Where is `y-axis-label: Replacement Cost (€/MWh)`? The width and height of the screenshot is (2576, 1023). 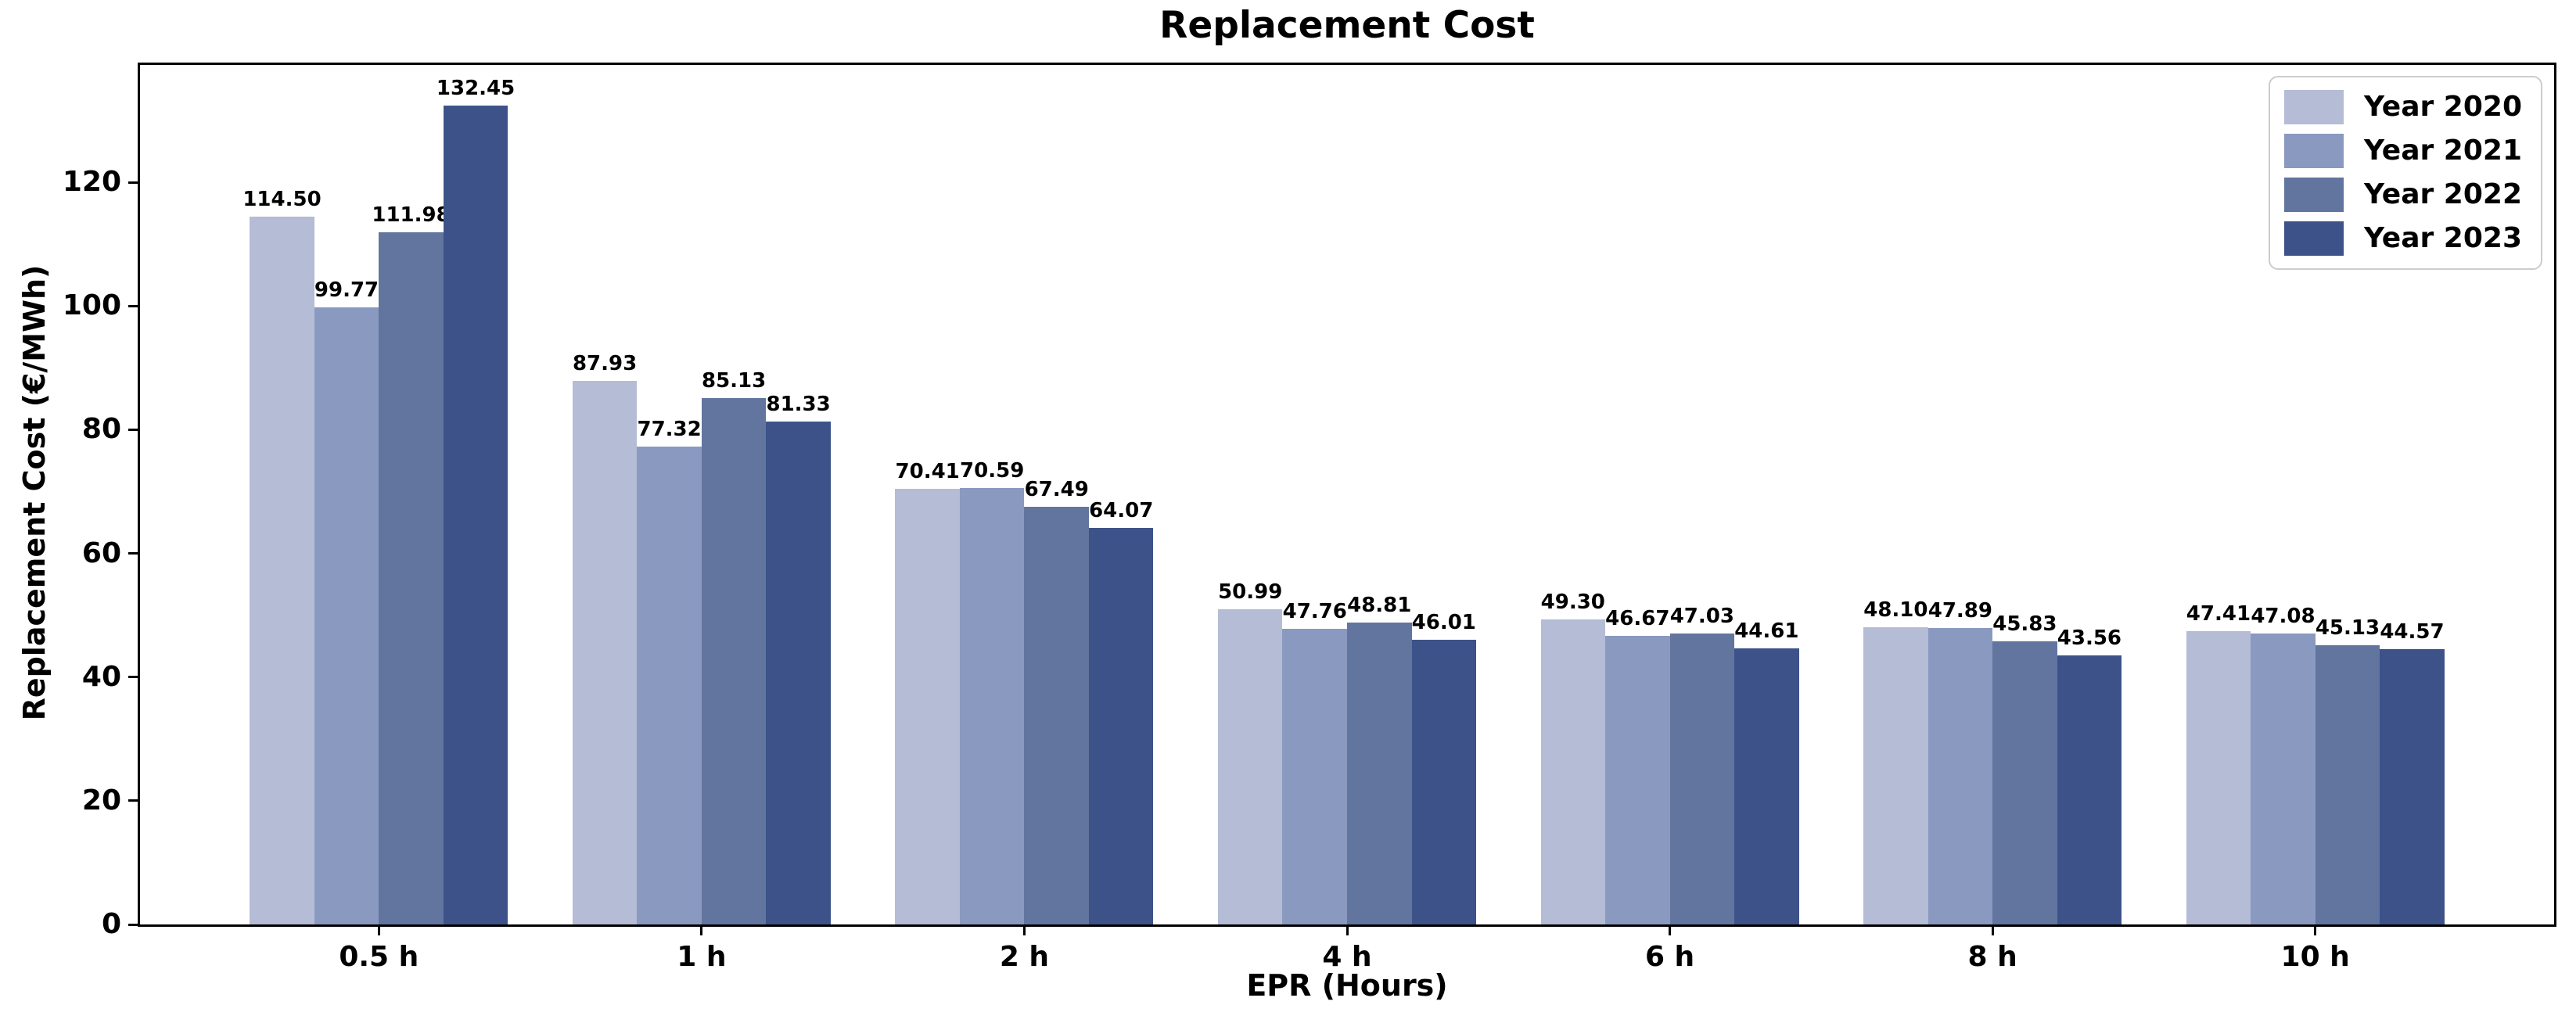
y-axis-label: Replacement Cost (€/MWh) is located at coordinates (34, 493).